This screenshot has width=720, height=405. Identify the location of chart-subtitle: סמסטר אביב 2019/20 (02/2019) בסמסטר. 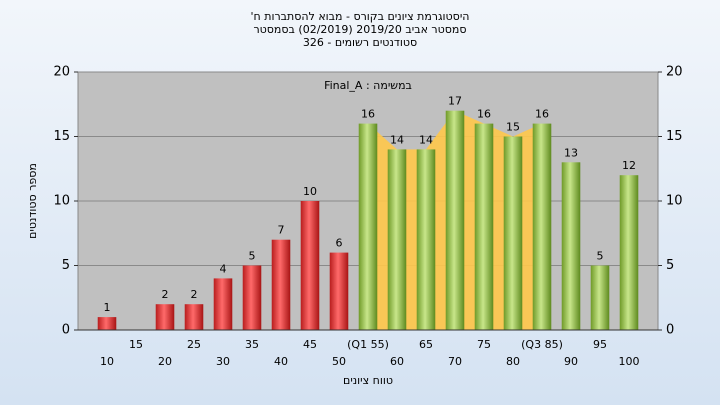
(359, 29).